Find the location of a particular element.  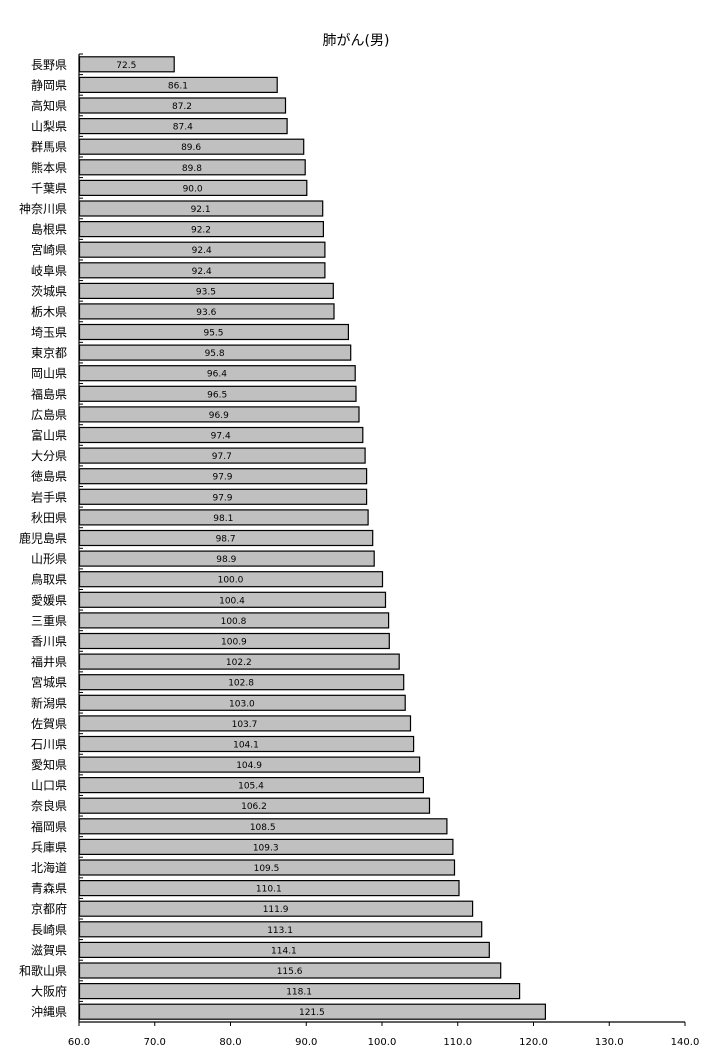

data-label: 111.9 is located at coordinates (276, 910).